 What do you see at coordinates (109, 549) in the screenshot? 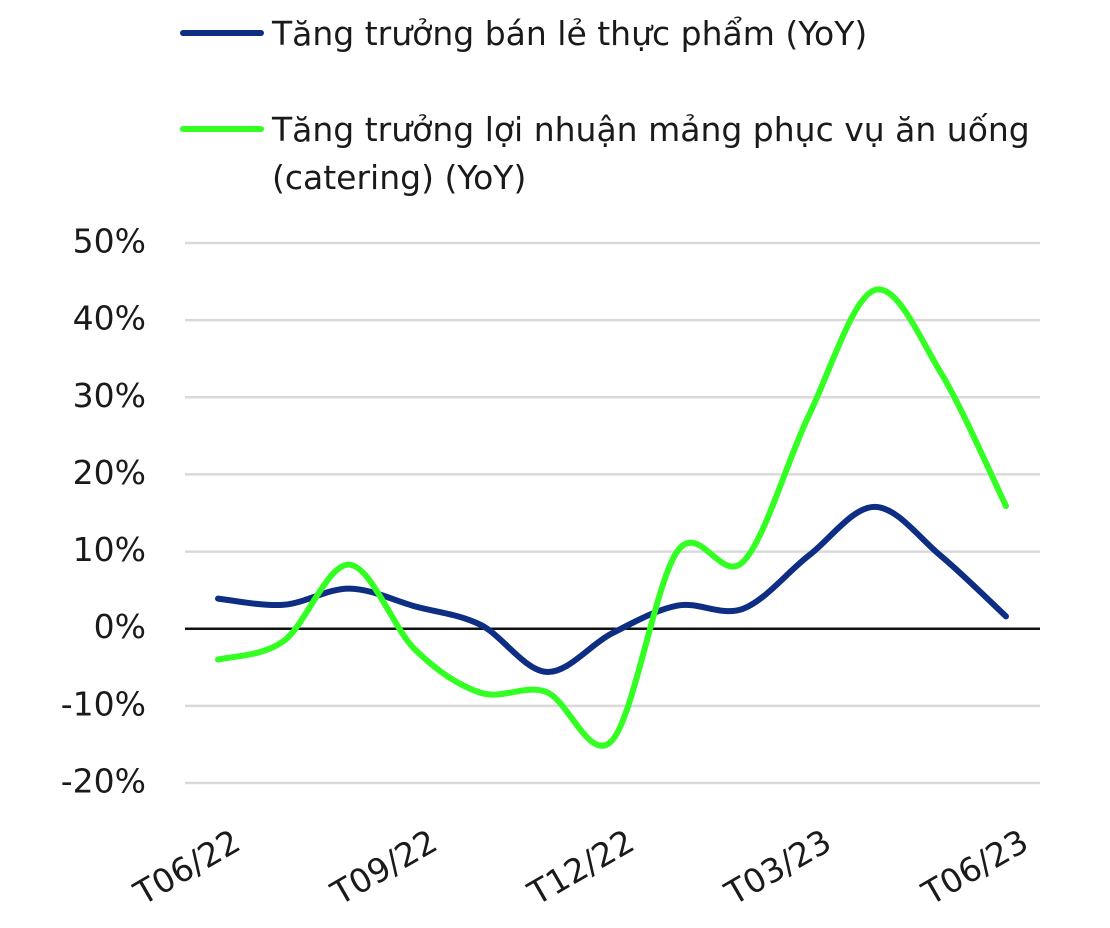
I see `y-tick-label: 10%` at bounding box center [109, 549].